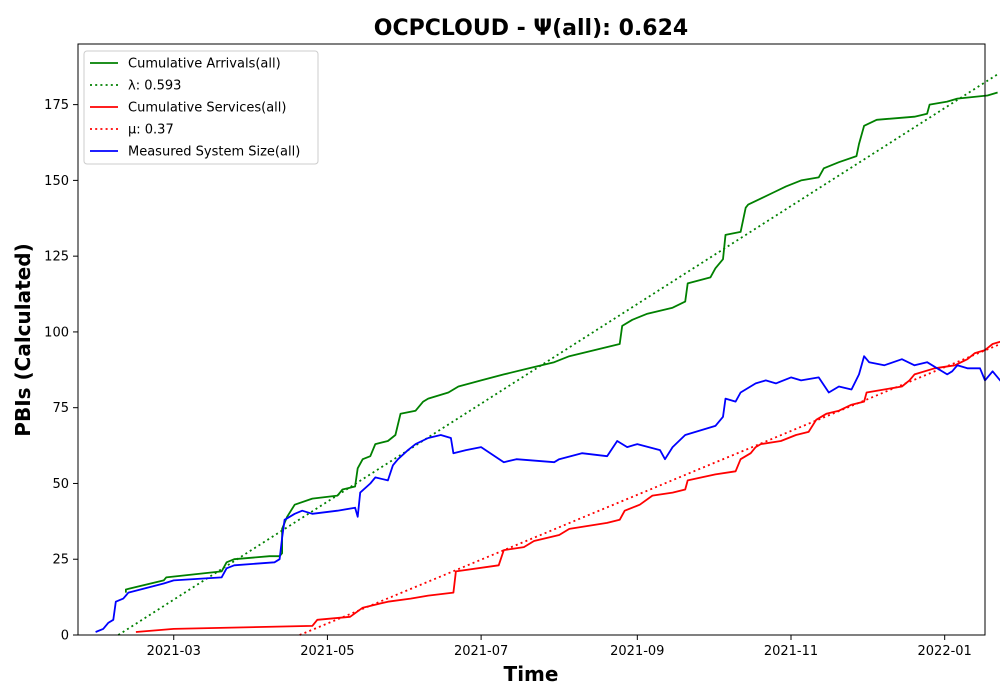 This screenshot has width=1000, height=700. What do you see at coordinates (174, 651) in the screenshot?
I see `x-tick-label: 2021-03` at bounding box center [174, 651].